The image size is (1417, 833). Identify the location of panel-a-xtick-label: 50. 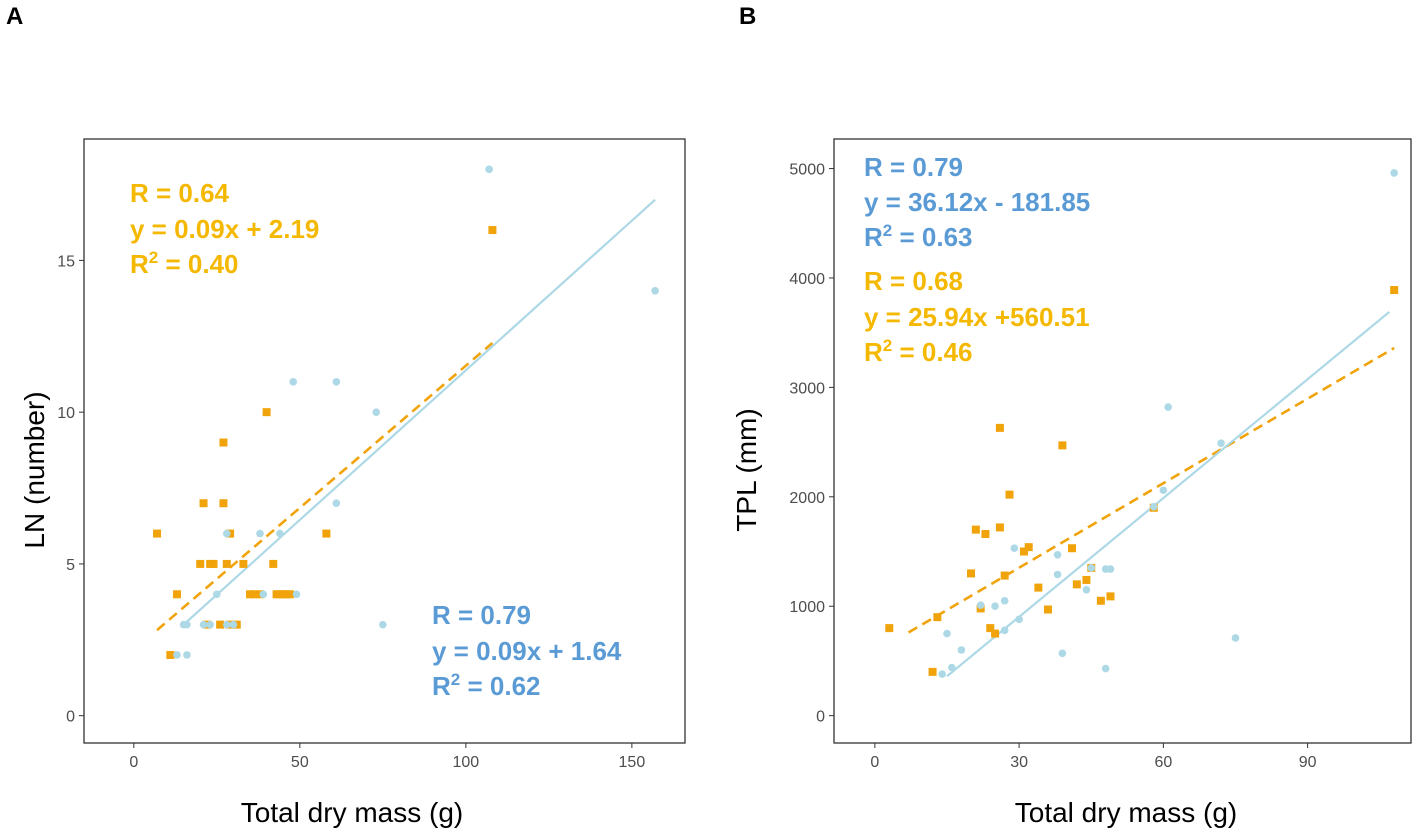
(300, 762).